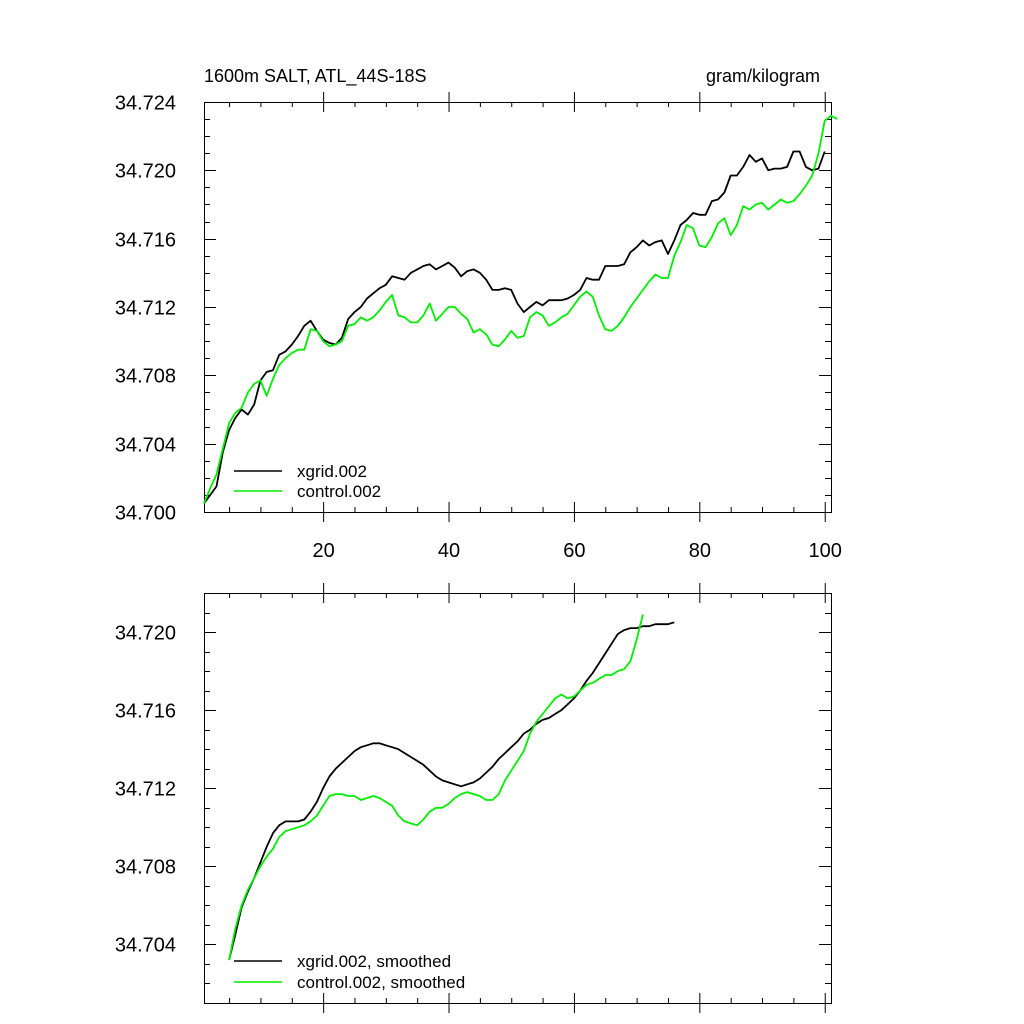 The height and width of the screenshot is (1024, 1024). I want to click on top-legend: xgrid.002 control.002, so click(307, 481).